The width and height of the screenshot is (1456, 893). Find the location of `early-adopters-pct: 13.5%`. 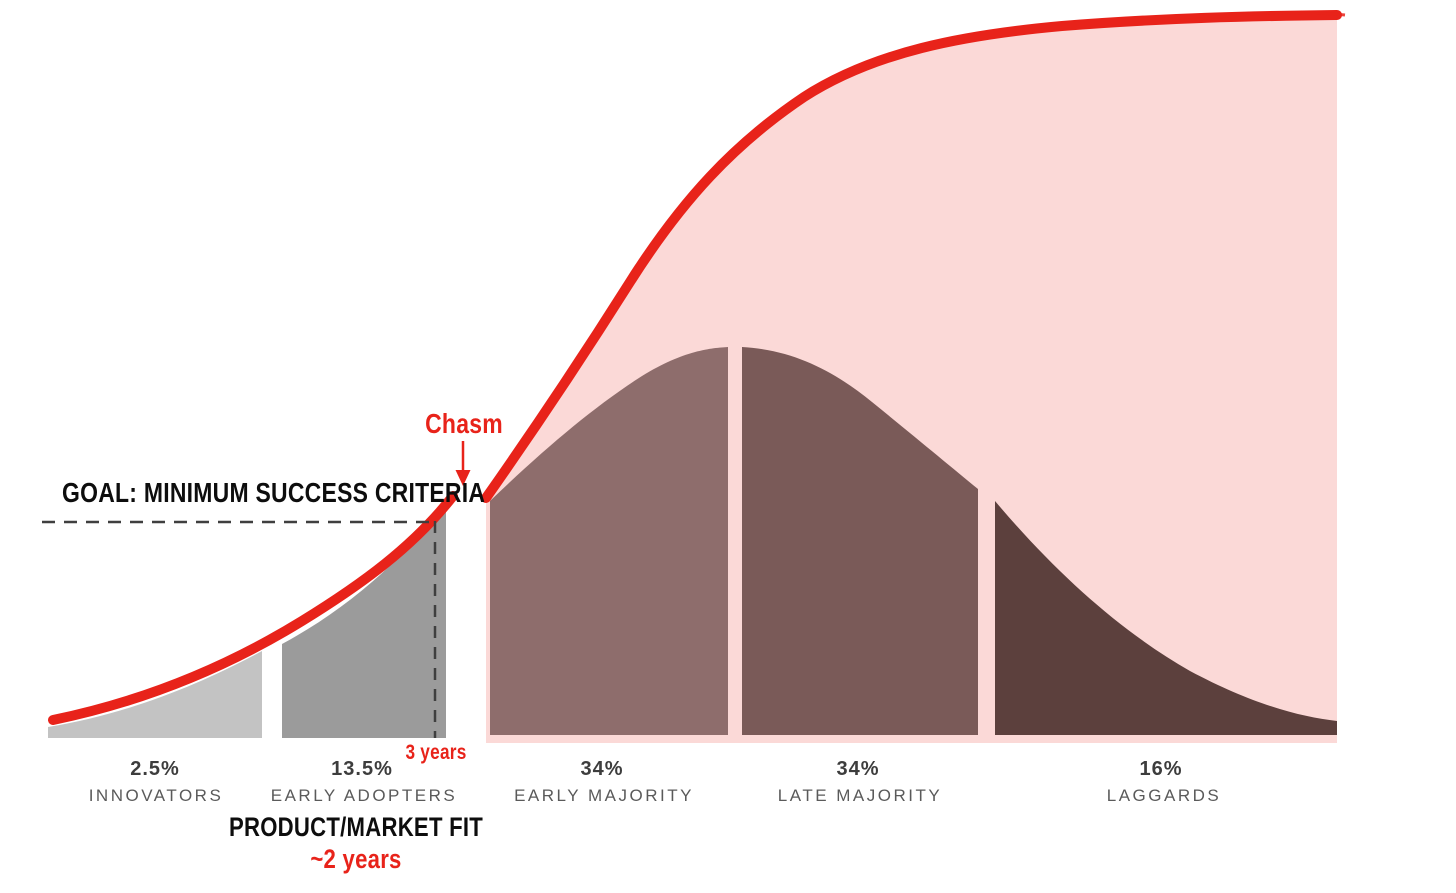

early-adopters-pct: 13.5% is located at coordinates (362, 769).